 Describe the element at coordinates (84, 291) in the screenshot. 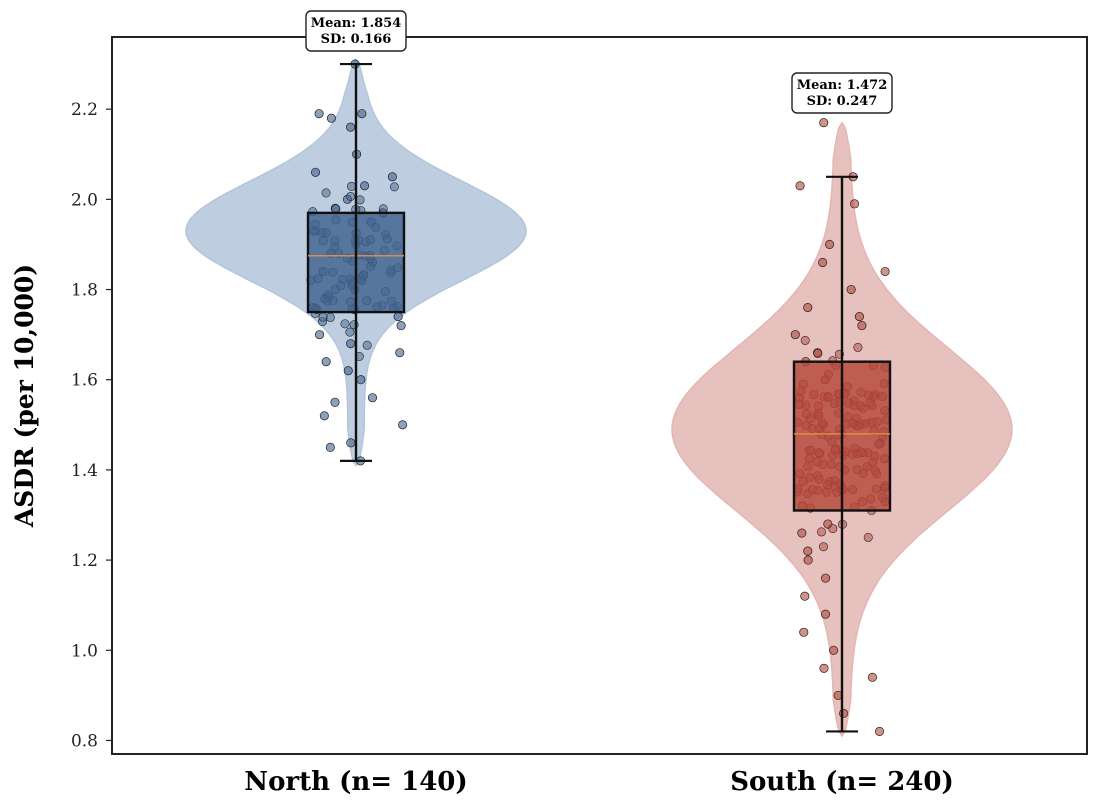

I see `y-tick-label: 1.8` at that location.